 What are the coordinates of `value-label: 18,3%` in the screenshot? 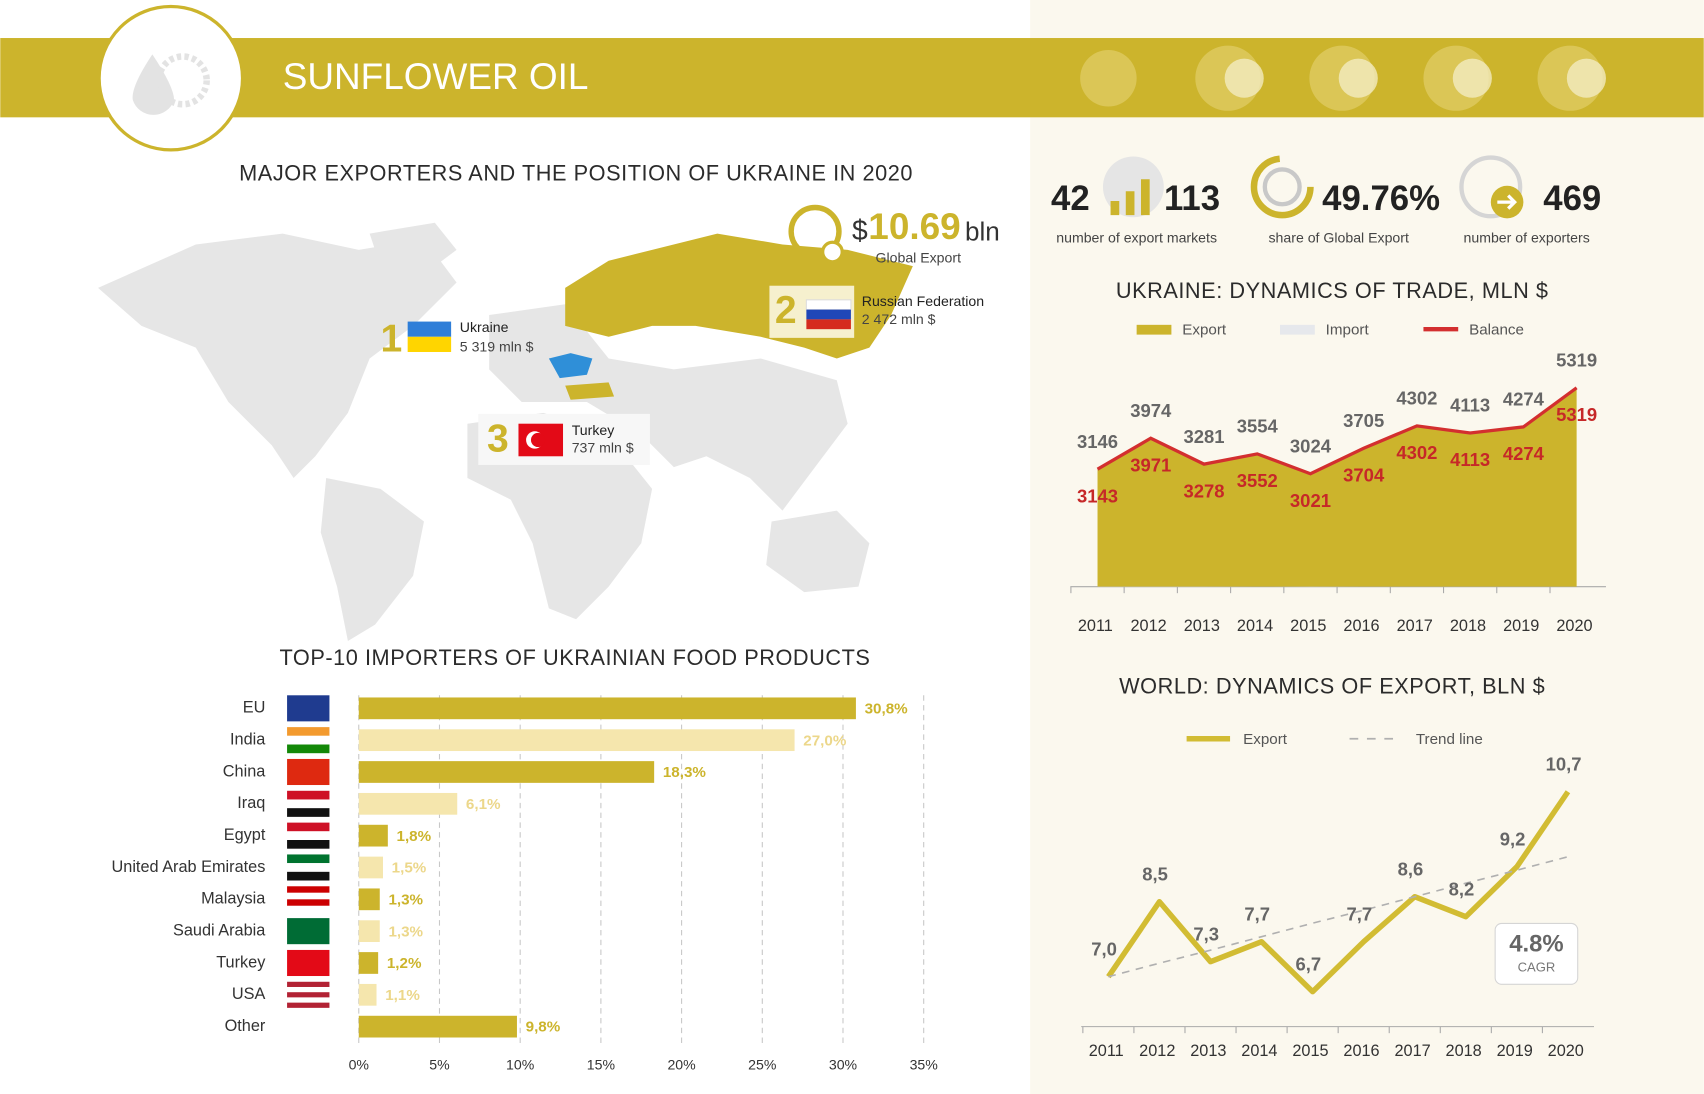 It's located at (685, 772).